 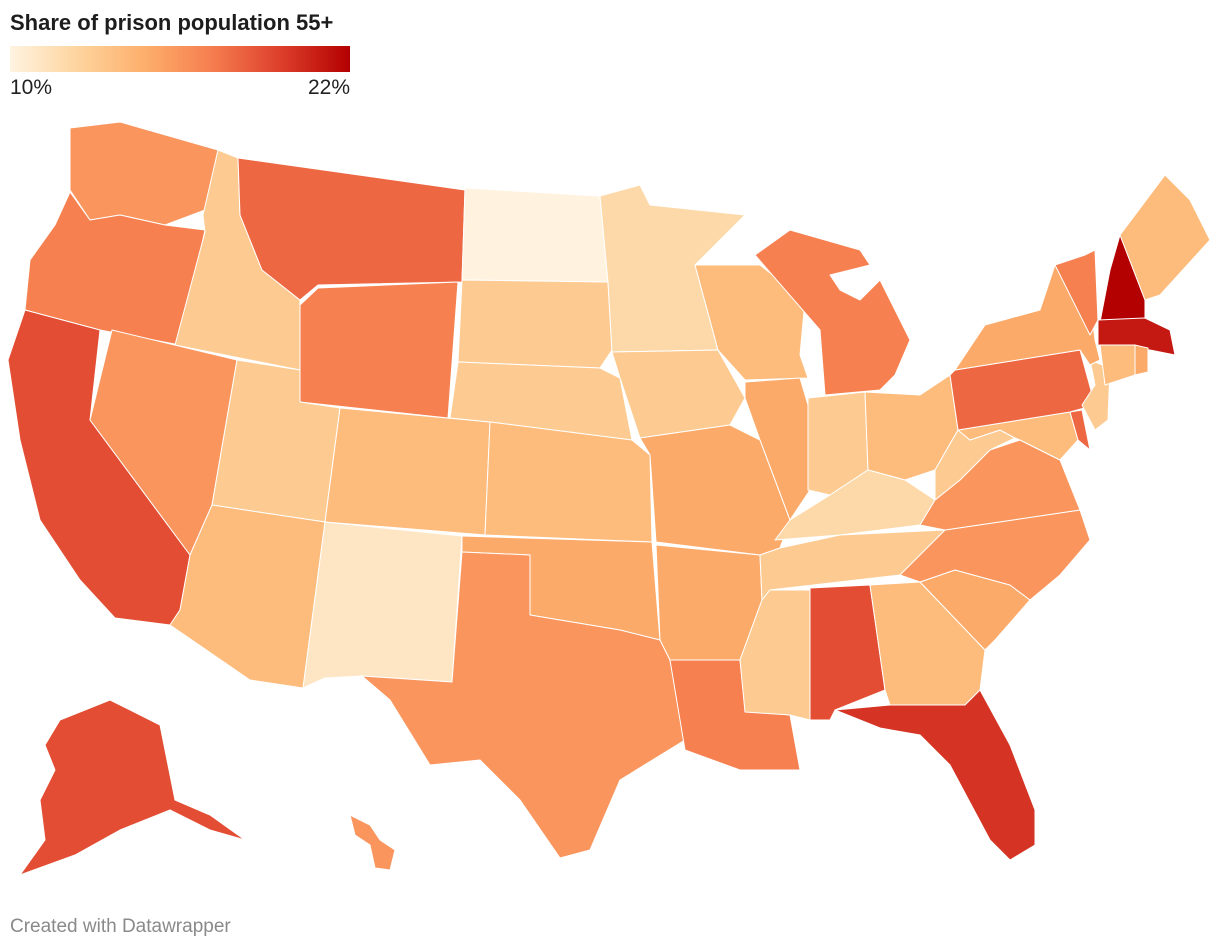 What do you see at coordinates (523, 705) in the screenshot?
I see `state-TX: Texas: 16%` at bounding box center [523, 705].